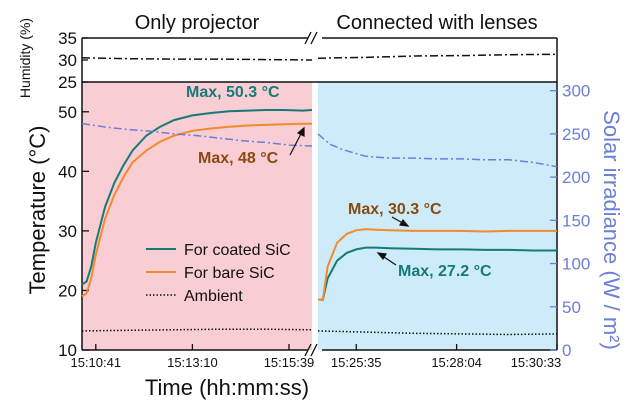  Describe the element at coordinates (356, 362) in the screenshot. I see `x-tick-label-right: 15:25:35` at that location.